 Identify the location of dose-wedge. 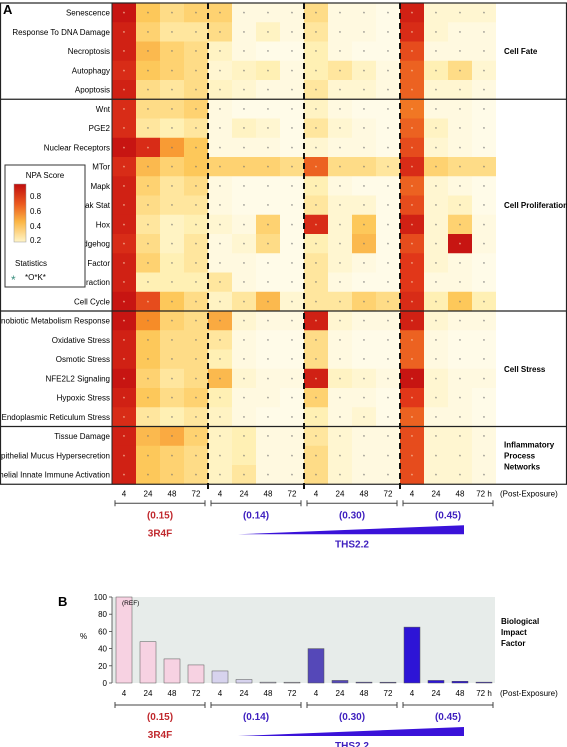
(351, 731).